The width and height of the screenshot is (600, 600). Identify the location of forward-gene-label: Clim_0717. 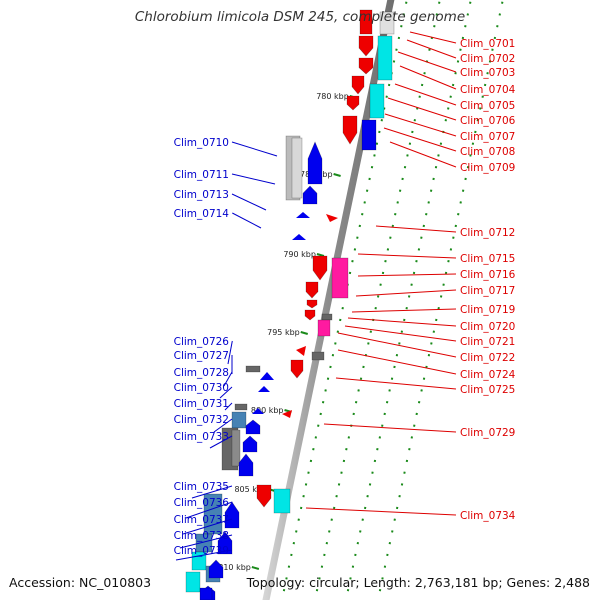
(487, 291).